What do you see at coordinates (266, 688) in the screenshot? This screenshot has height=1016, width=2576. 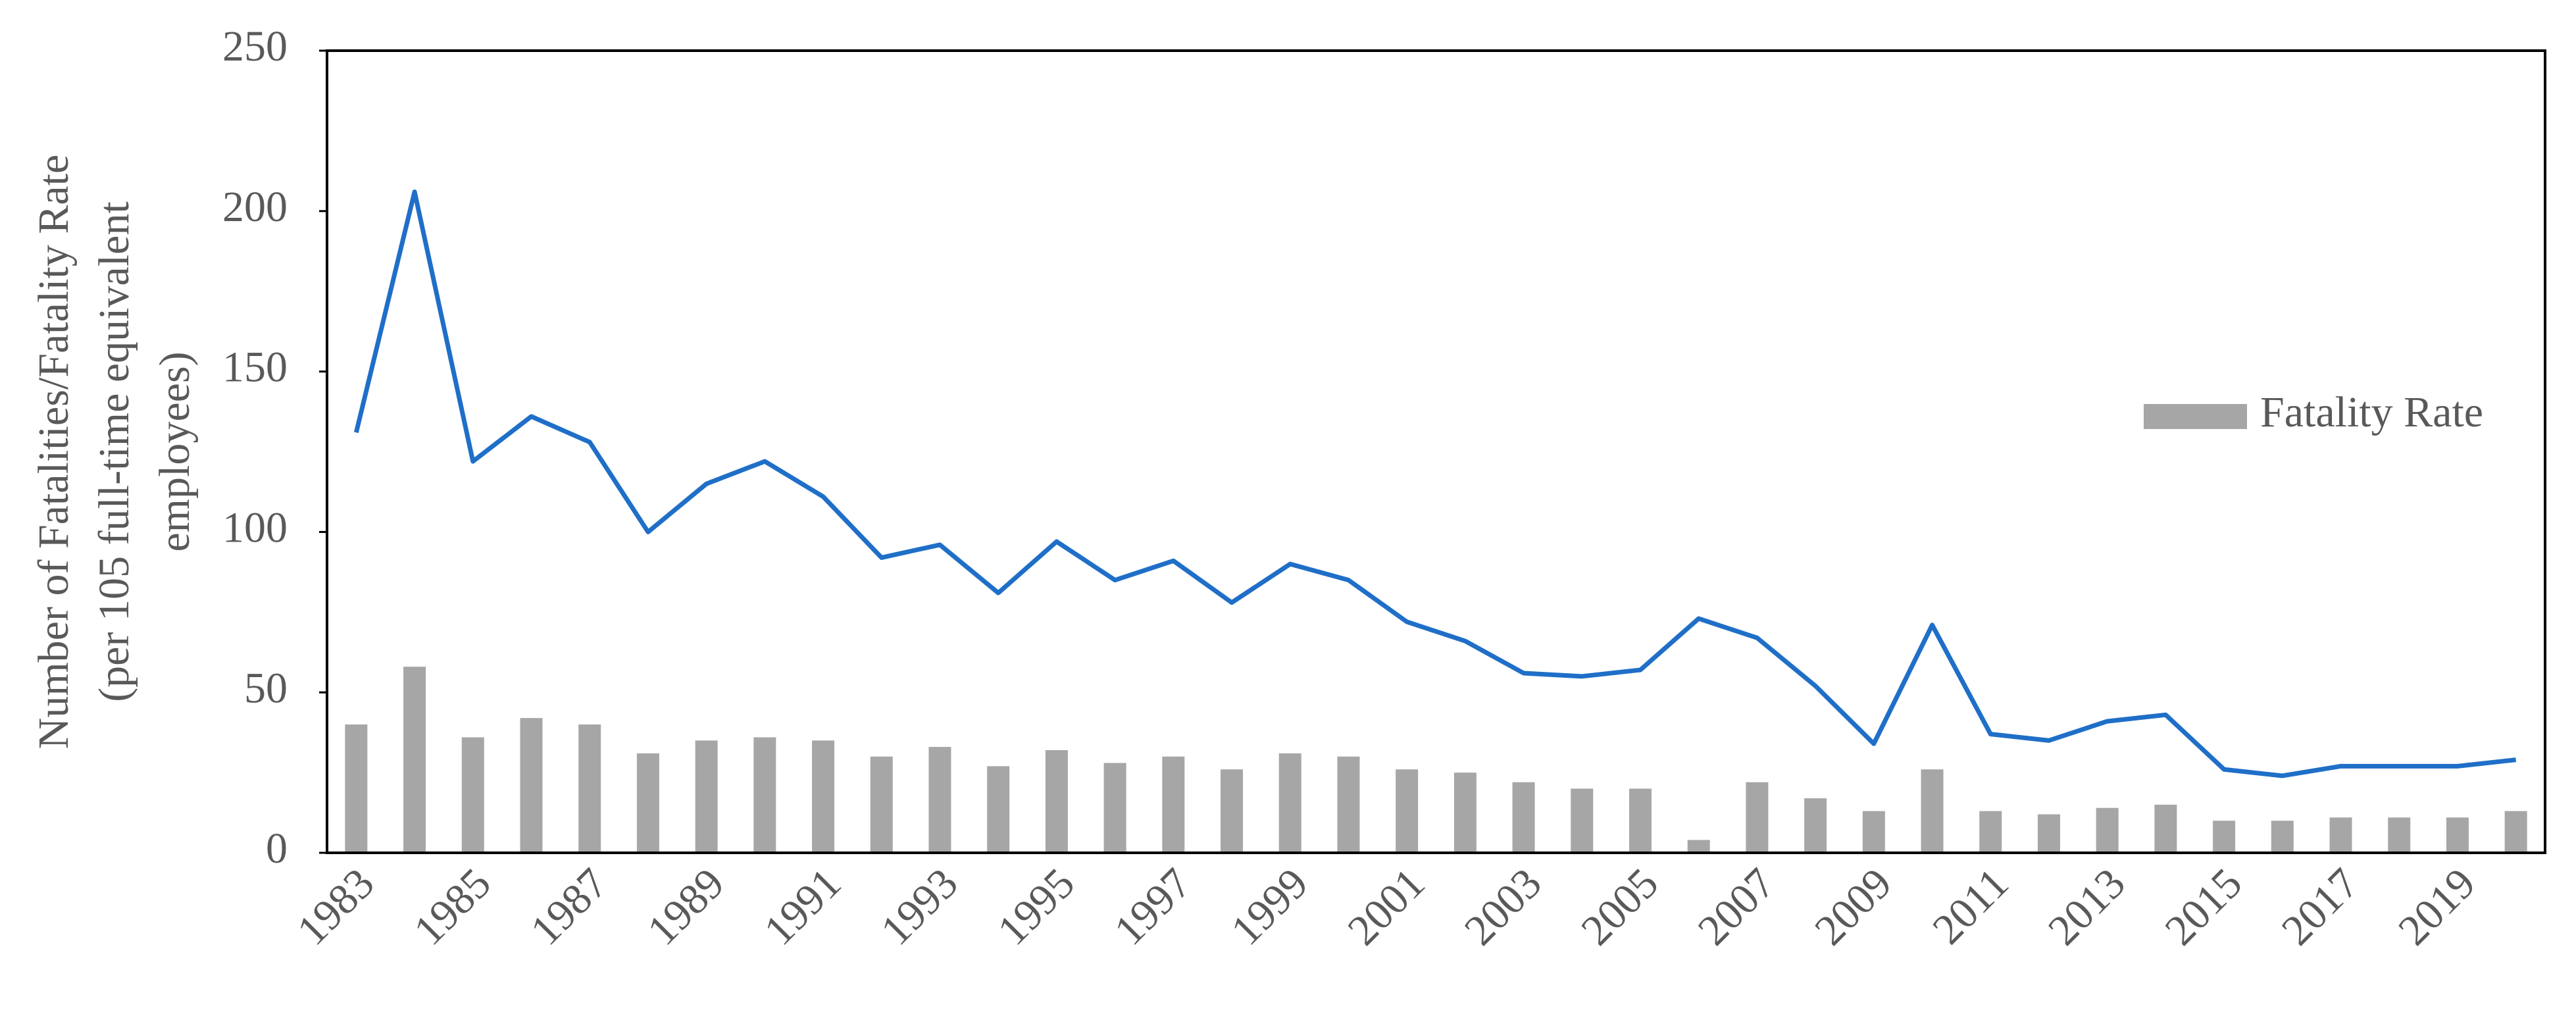 I see `y-tick-label: 50` at bounding box center [266, 688].